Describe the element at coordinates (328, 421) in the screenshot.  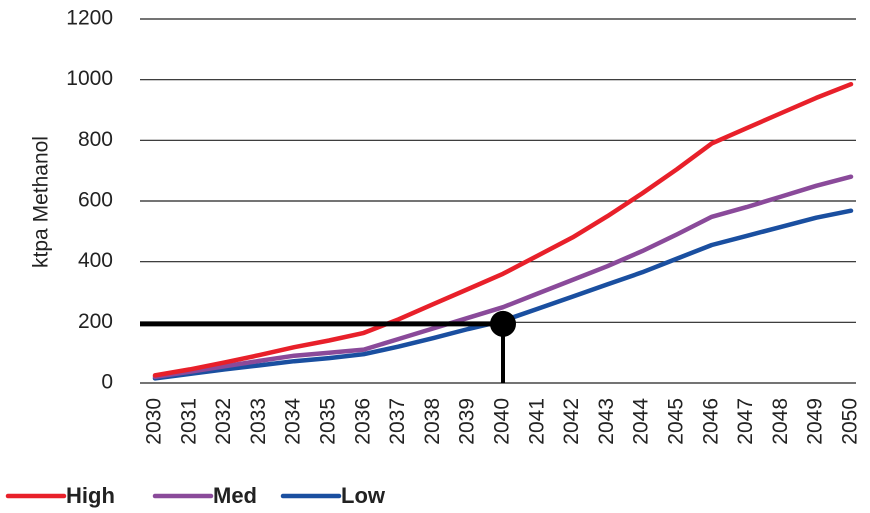
I see `x-tick-label: 2035` at that location.